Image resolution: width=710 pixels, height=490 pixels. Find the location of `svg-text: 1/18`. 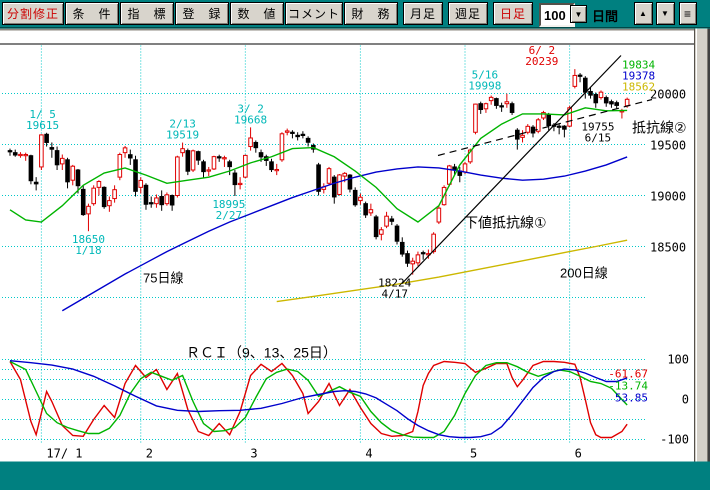

svg-text: 1/18 is located at coordinates (88, 250).